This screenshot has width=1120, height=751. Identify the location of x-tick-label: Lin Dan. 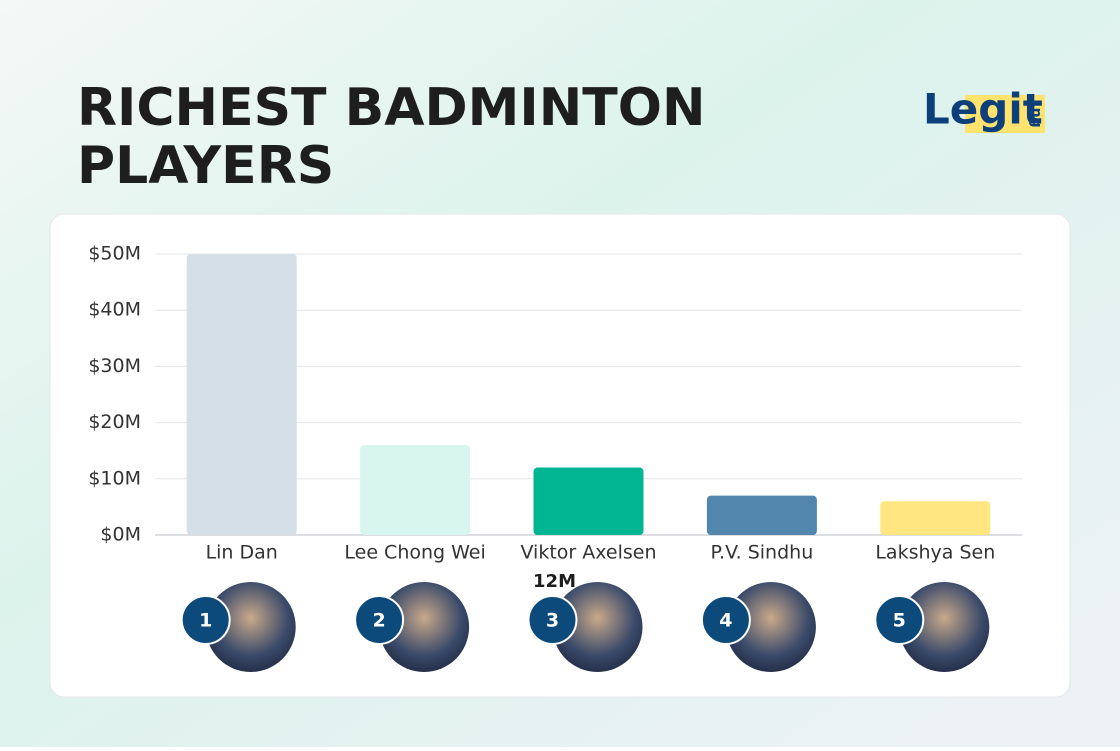
(242, 553).